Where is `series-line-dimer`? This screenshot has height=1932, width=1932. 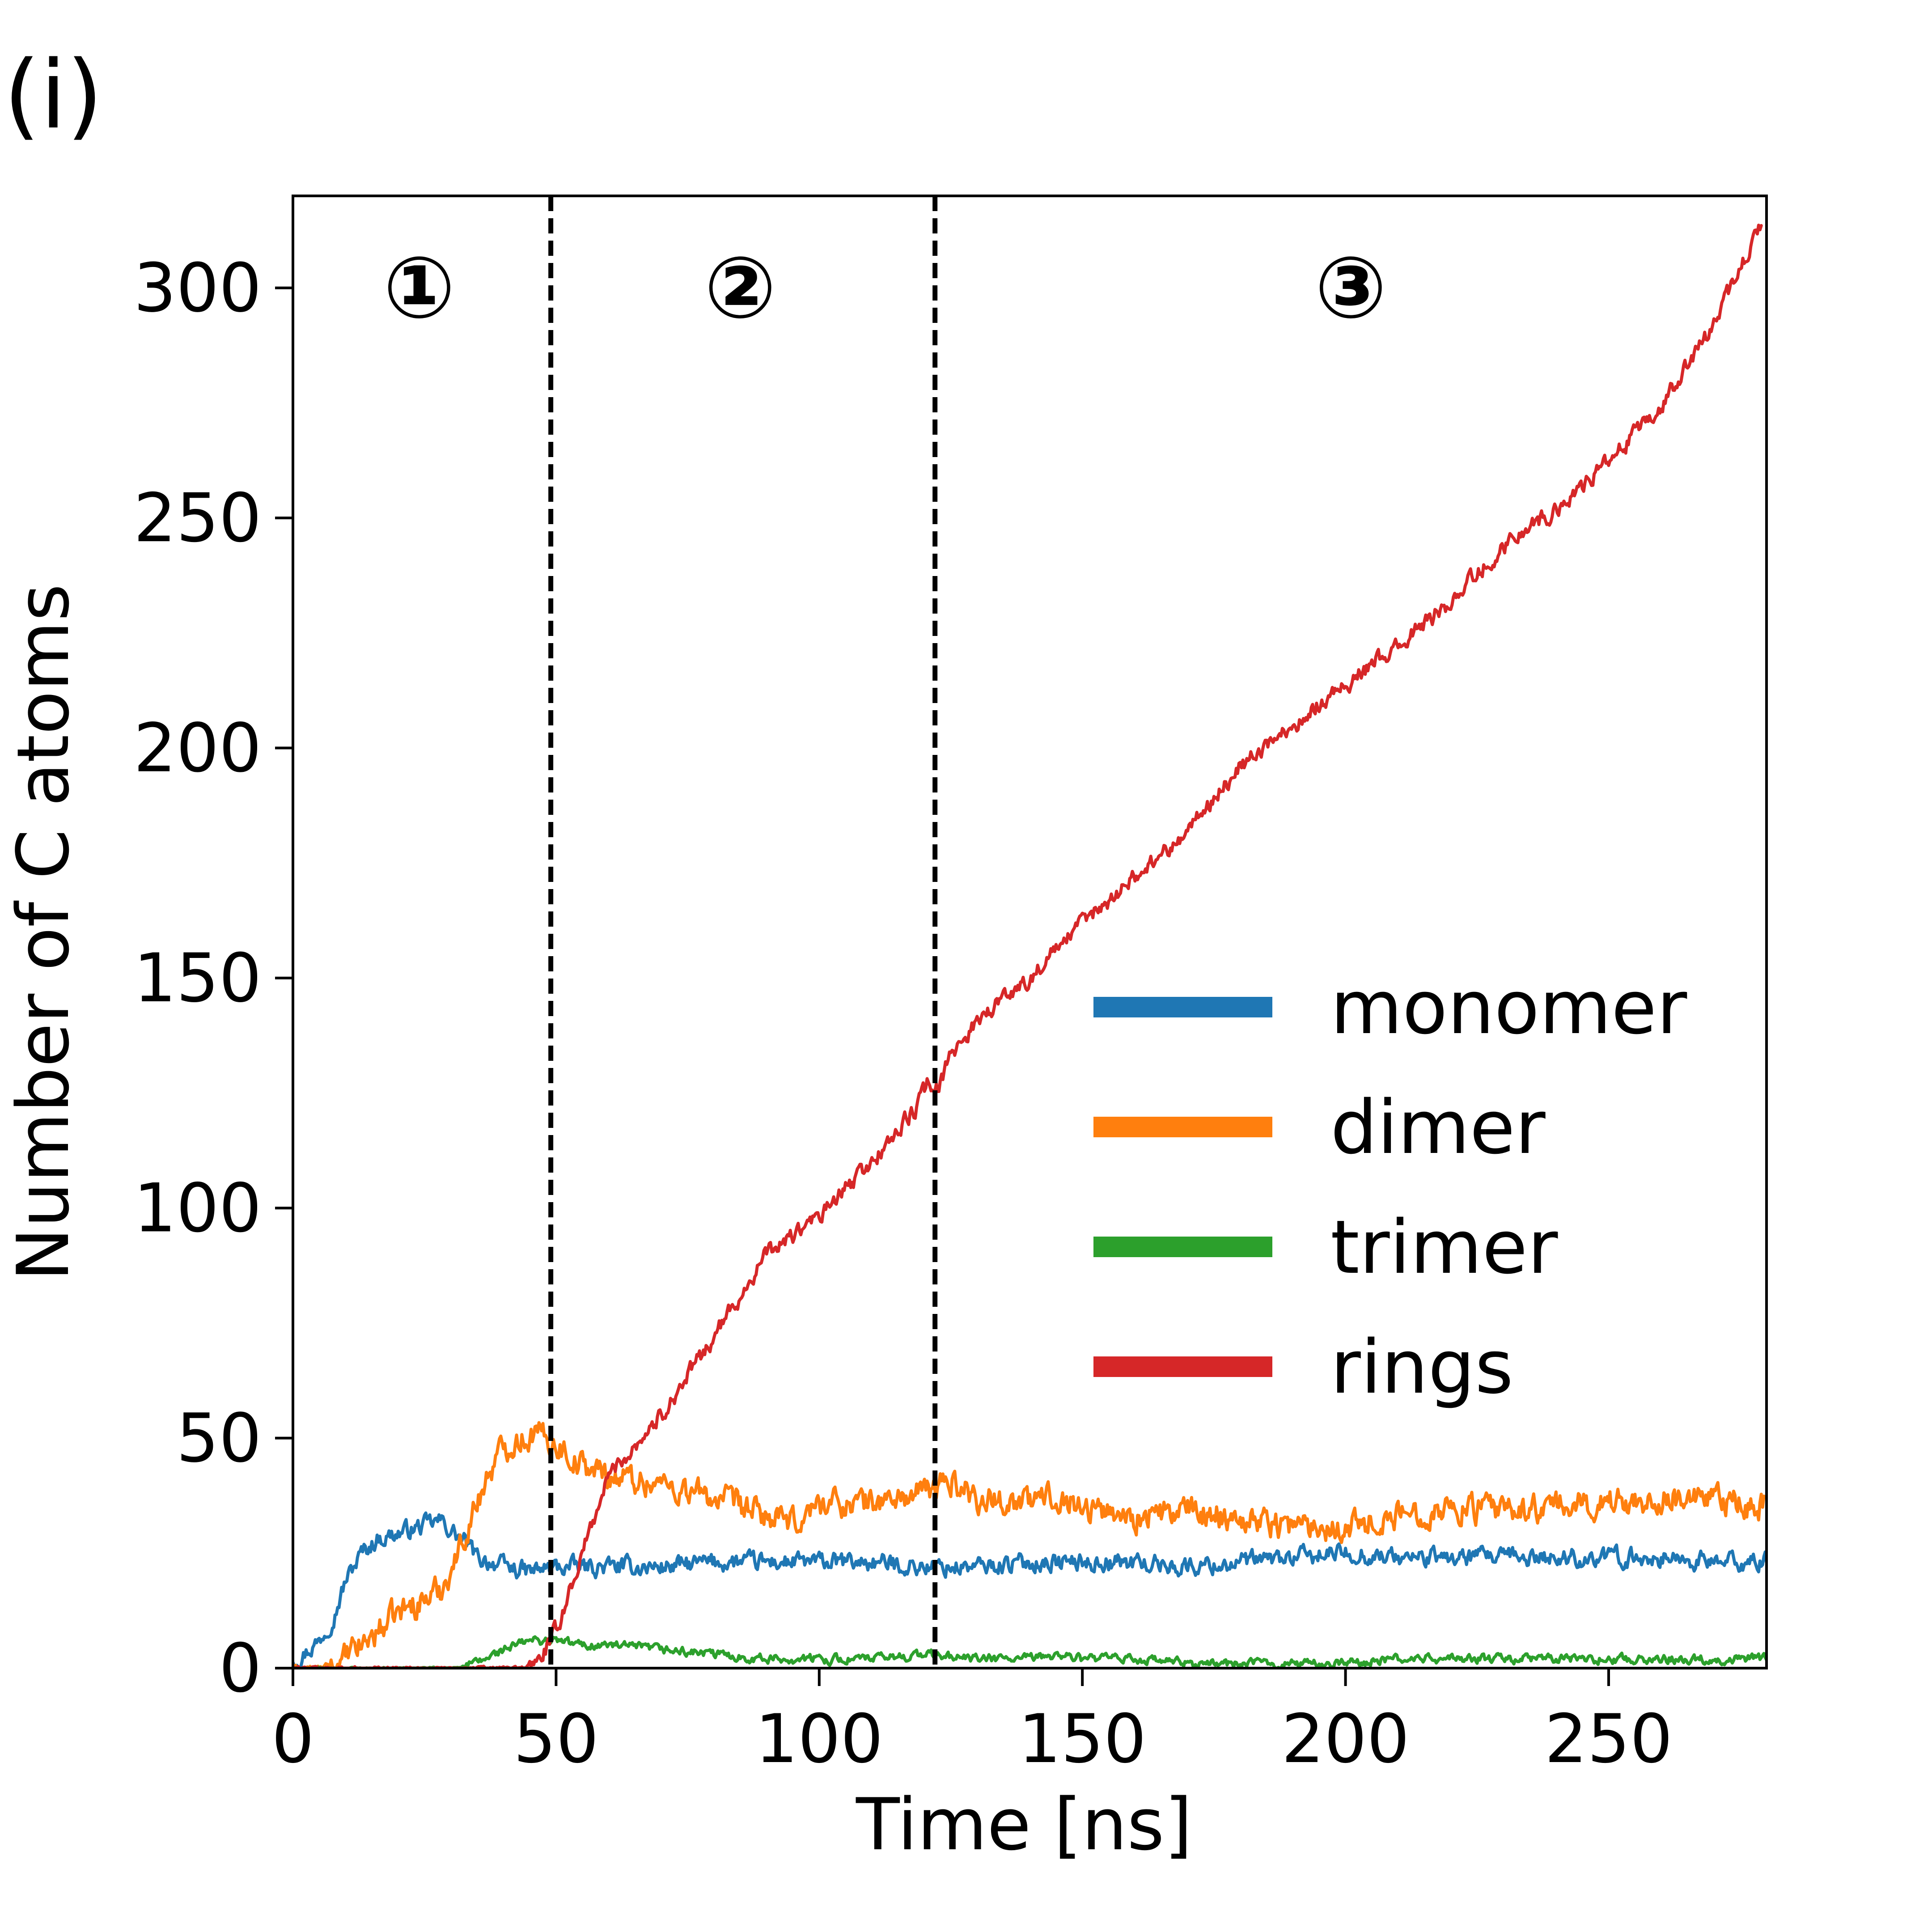 series-line-dimer is located at coordinates (1030, 1544).